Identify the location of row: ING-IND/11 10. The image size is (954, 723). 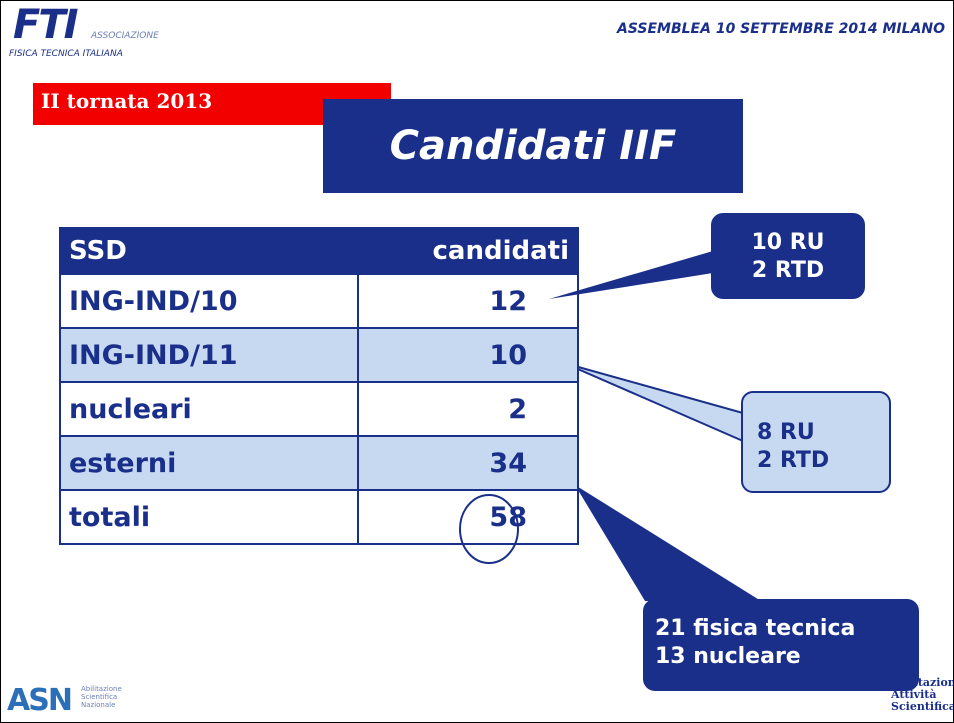
(319, 355).